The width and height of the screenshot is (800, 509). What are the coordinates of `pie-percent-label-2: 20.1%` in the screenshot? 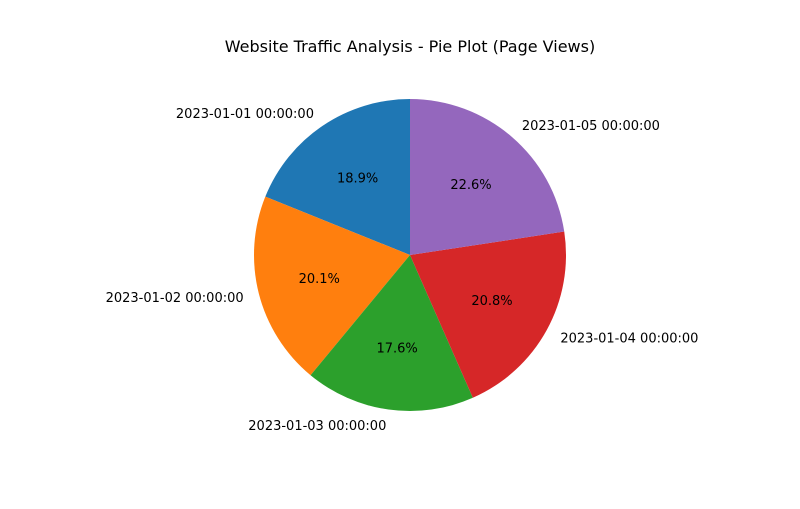 It's located at (319, 279).